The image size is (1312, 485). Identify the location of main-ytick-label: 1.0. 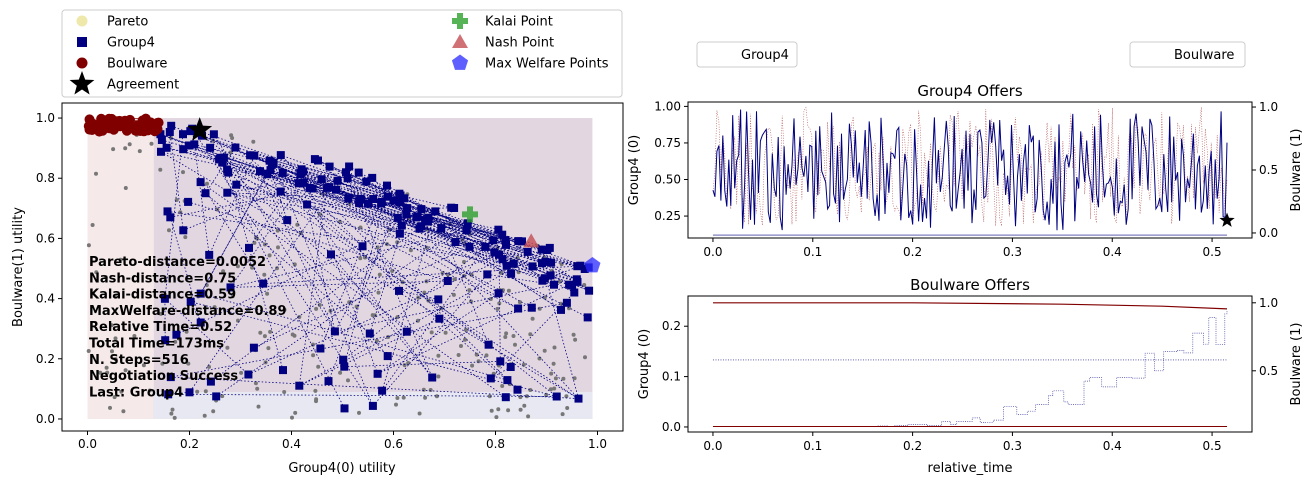
(45, 118).